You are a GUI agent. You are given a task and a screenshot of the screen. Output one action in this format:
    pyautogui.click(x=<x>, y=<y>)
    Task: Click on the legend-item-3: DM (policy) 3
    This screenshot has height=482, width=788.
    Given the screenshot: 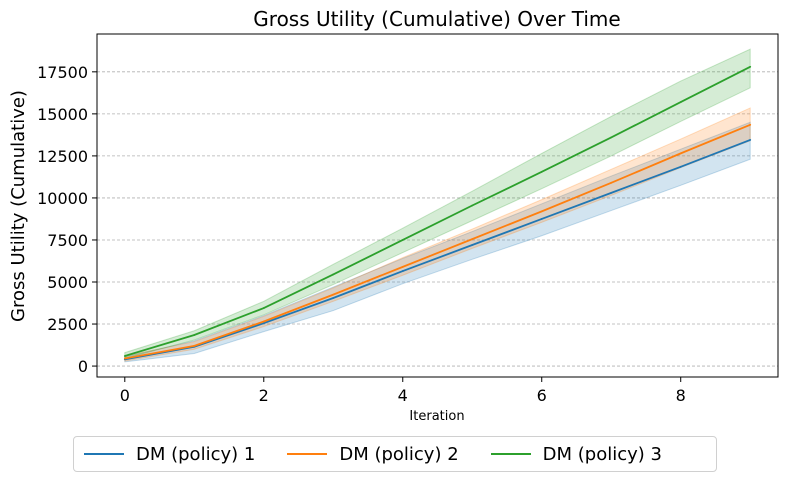 What is the action you would take?
    pyautogui.click(x=572, y=454)
    